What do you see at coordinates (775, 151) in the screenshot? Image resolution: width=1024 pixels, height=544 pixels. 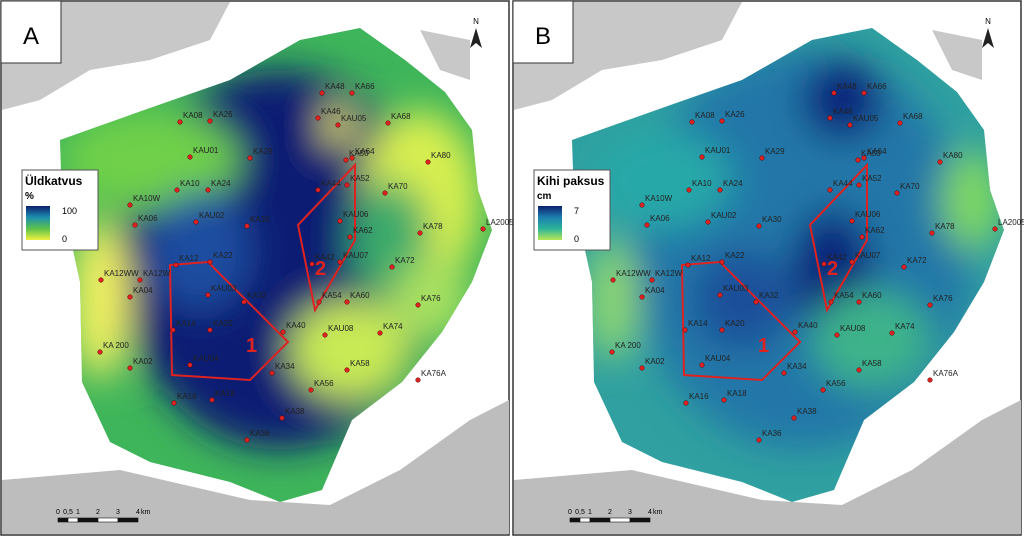 I see `station-label: KA29` at bounding box center [775, 151].